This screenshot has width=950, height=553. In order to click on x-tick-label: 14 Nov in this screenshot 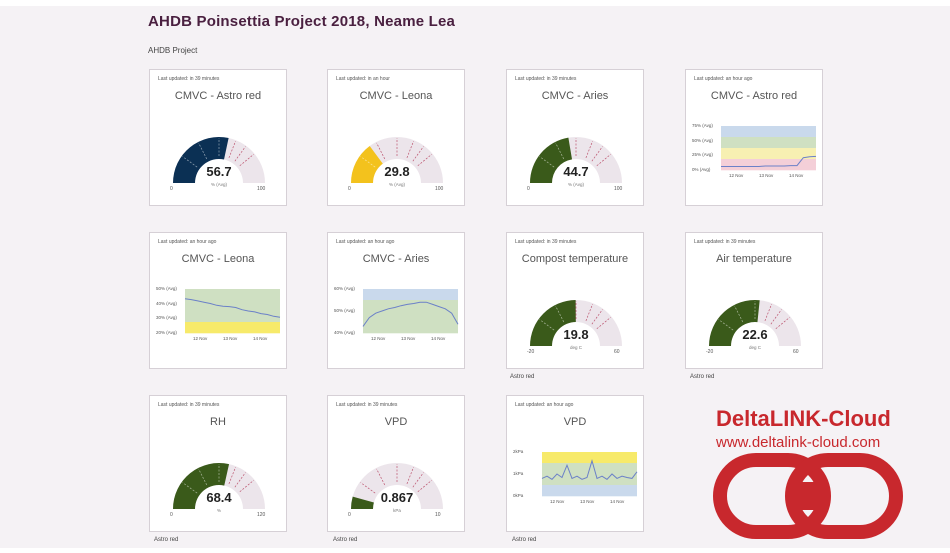, I will do `click(438, 338)`.